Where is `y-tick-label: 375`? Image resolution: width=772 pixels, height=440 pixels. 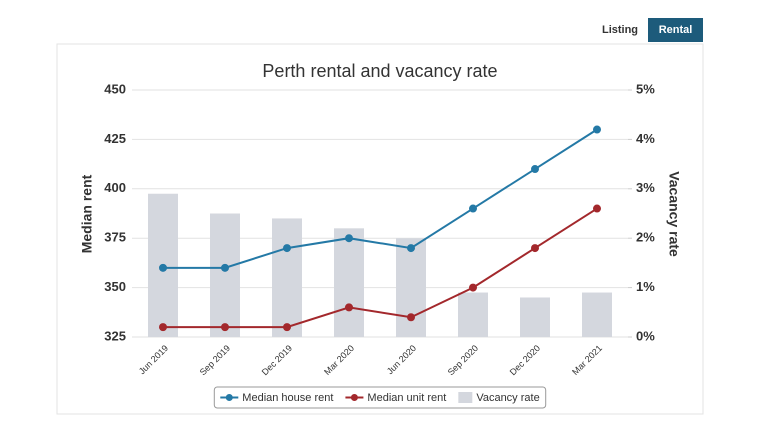
y-tick-label: 375 is located at coordinates (115, 237).